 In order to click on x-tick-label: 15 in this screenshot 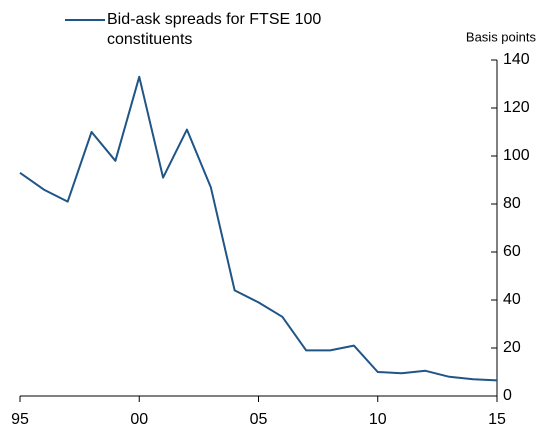, I will do `click(497, 419)`.